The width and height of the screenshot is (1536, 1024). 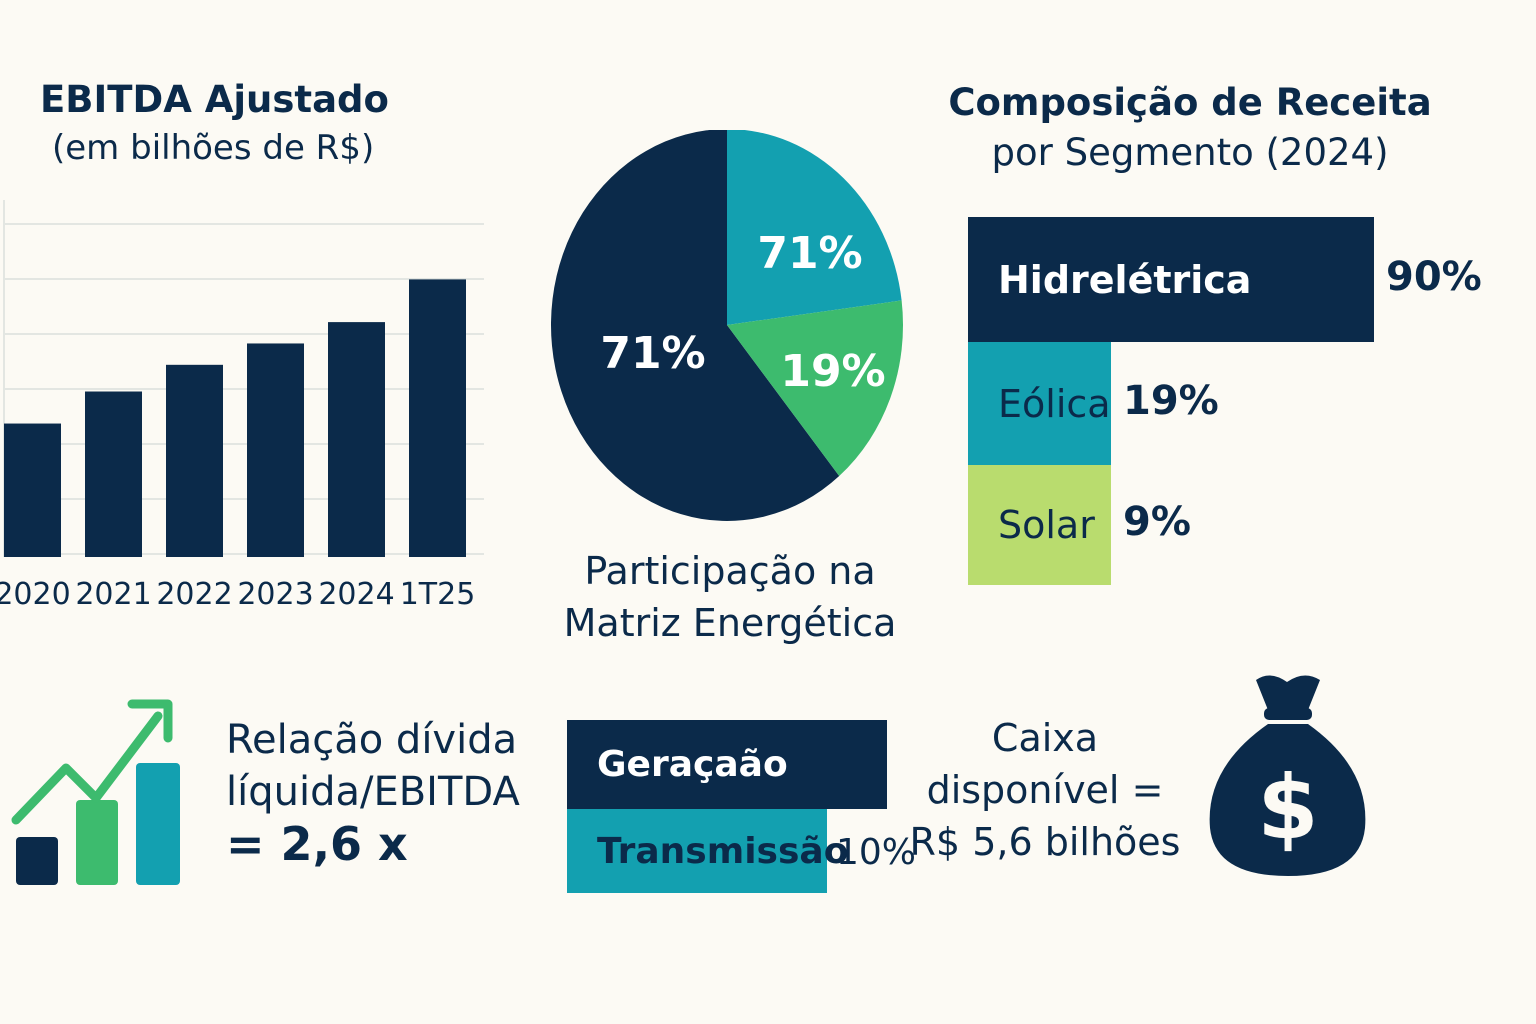 What do you see at coordinates (438, 594) in the screenshot?
I see `x-tick-label: 1T25` at bounding box center [438, 594].